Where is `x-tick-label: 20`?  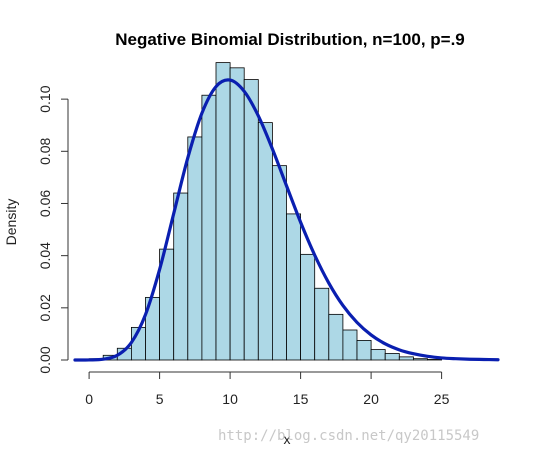
x-tick-label: 20 is located at coordinates (371, 399).